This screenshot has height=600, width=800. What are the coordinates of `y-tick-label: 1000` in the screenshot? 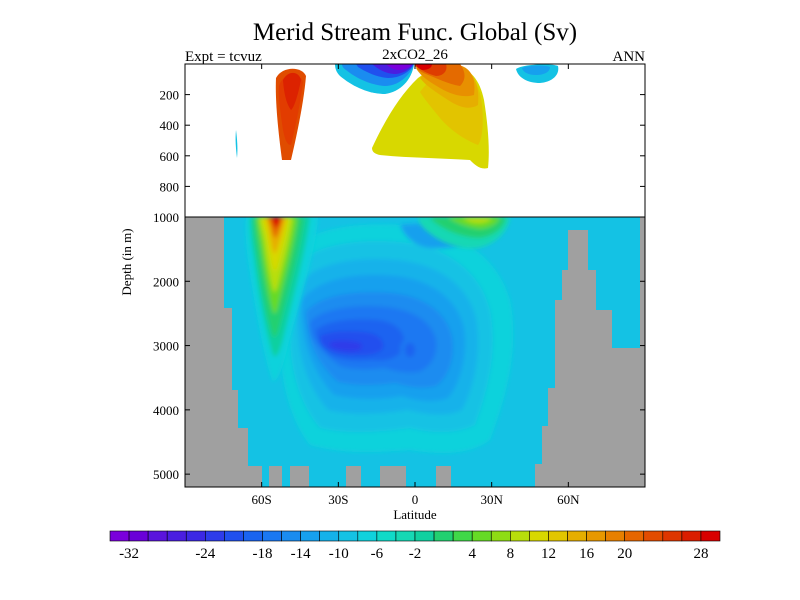 It's located at (166, 217).